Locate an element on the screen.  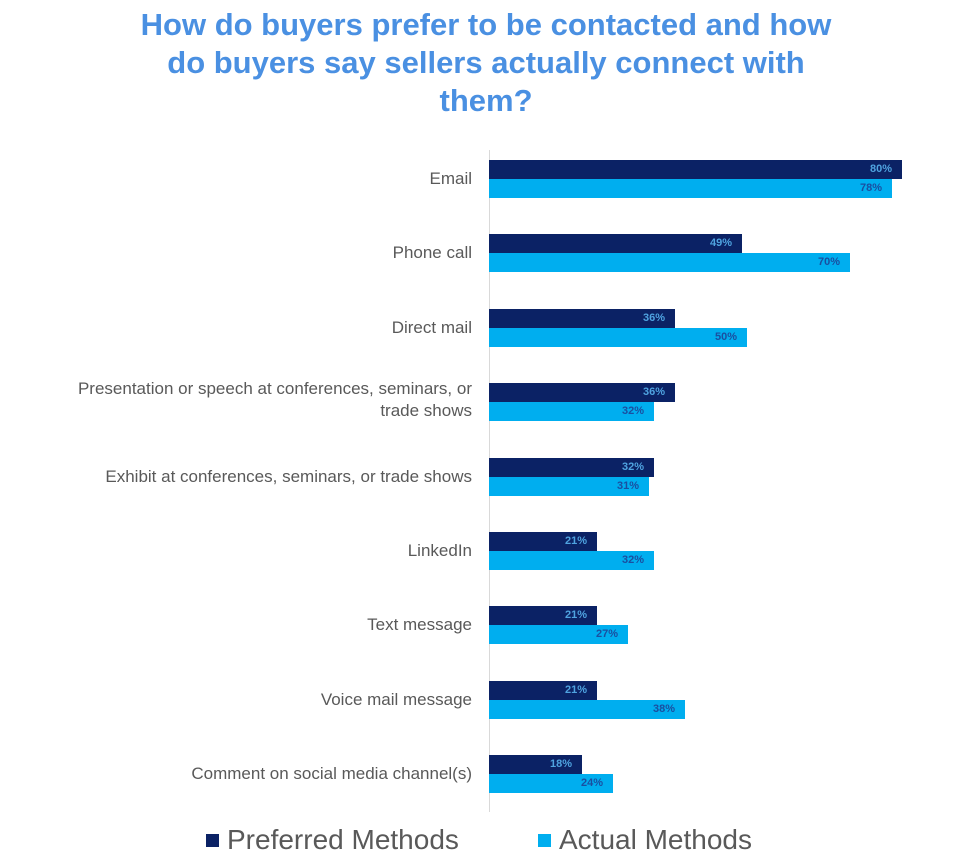
chart-row: LinkedIn 21% 32% is located at coordinates (486, 552).